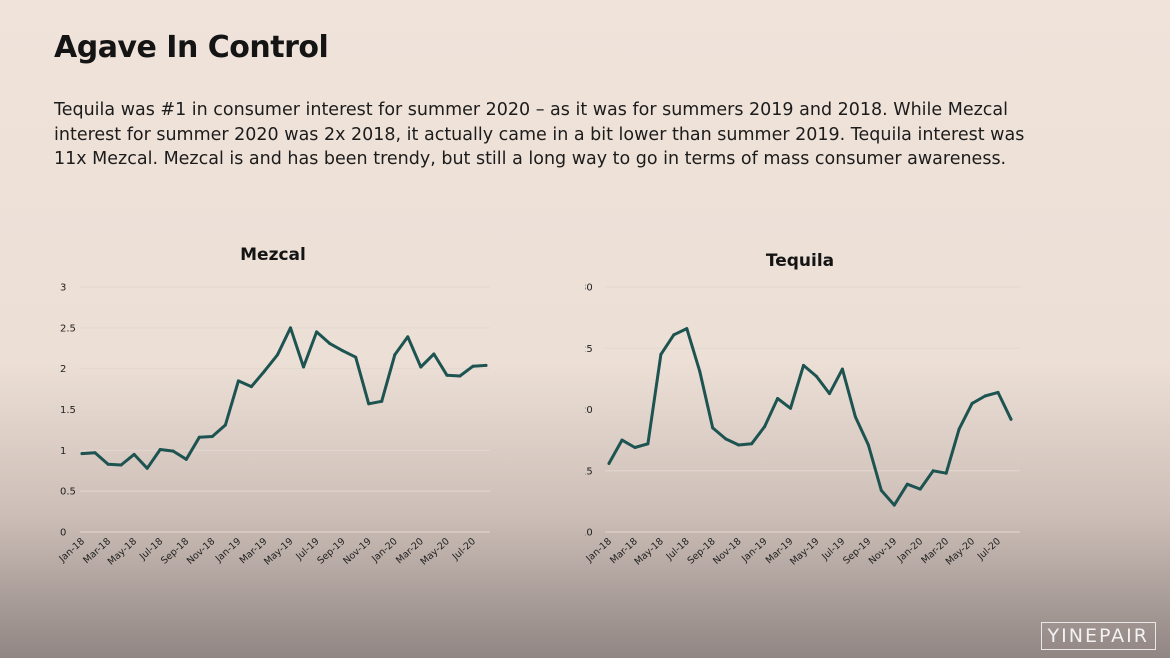 This screenshot has height=658, width=1170. Describe the element at coordinates (68, 410) in the screenshot. I see `y-tick-label: 1.5` at that location.